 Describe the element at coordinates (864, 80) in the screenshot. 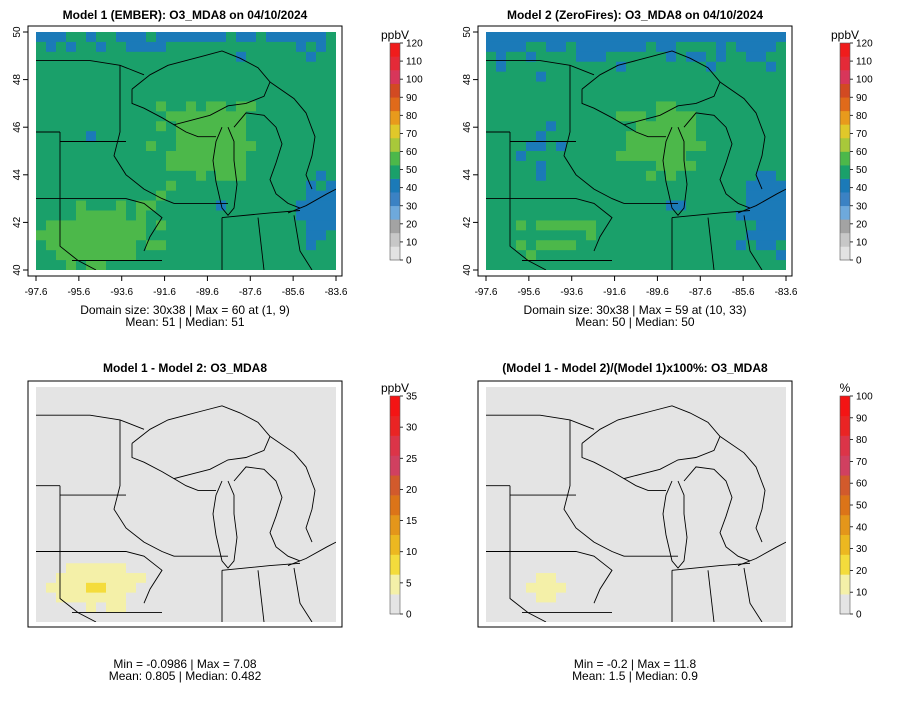

I see `colorbar-tick-label: 100` at that location.